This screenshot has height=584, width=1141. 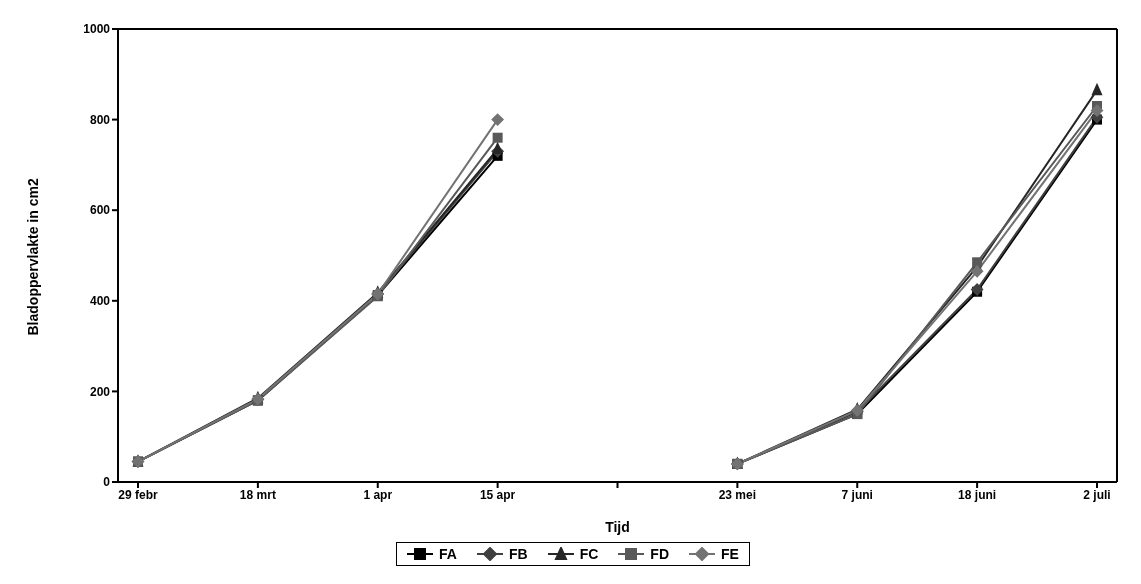 I want to click on x-tick-label: 2 juli, so click(x=1097, y=494).